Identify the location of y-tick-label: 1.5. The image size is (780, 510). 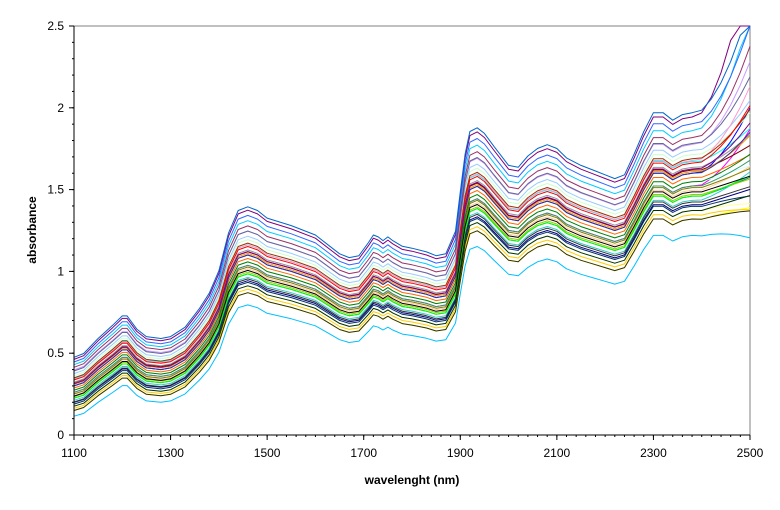
(55, 190).